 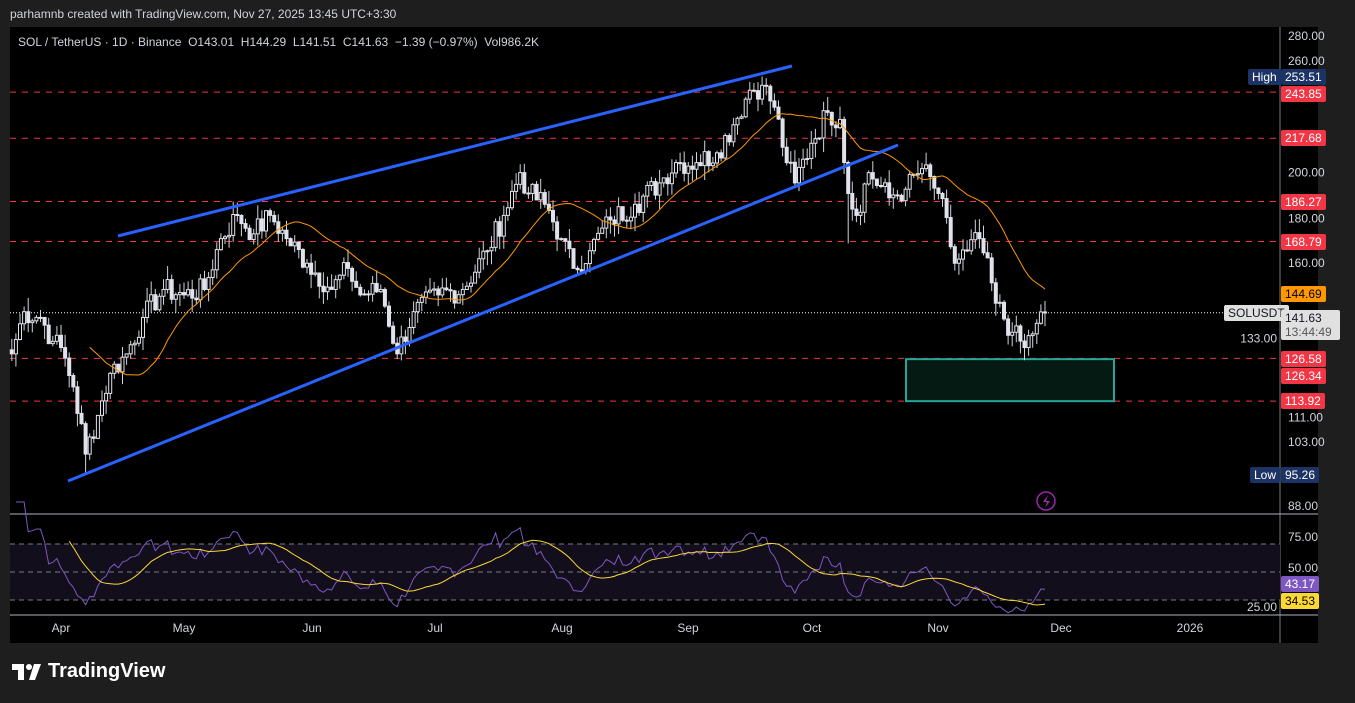 What do you see at coordinates (88, 671) in the screenshot?
I see `tradingview-logo: TradingView` at bounding box center [88, 671].